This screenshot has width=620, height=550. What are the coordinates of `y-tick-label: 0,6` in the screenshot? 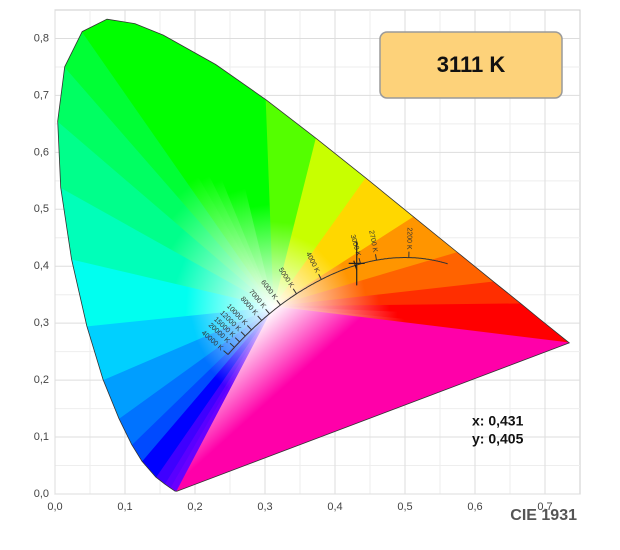 It's located at (41, 152).